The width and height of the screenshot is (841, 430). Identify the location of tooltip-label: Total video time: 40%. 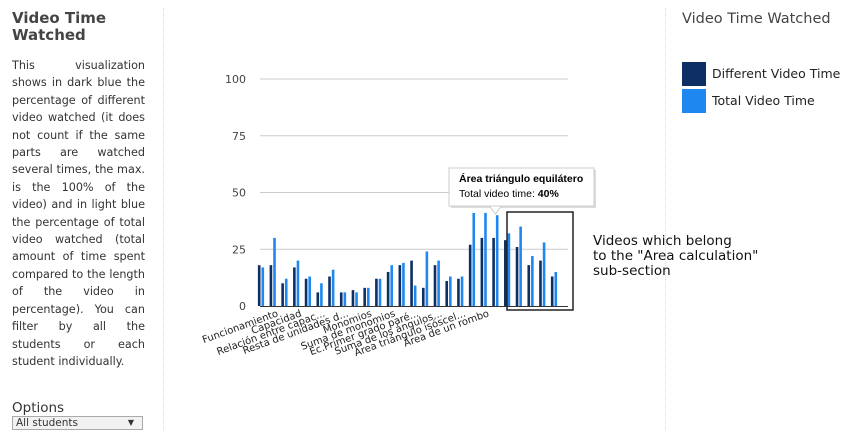
(509, 194).